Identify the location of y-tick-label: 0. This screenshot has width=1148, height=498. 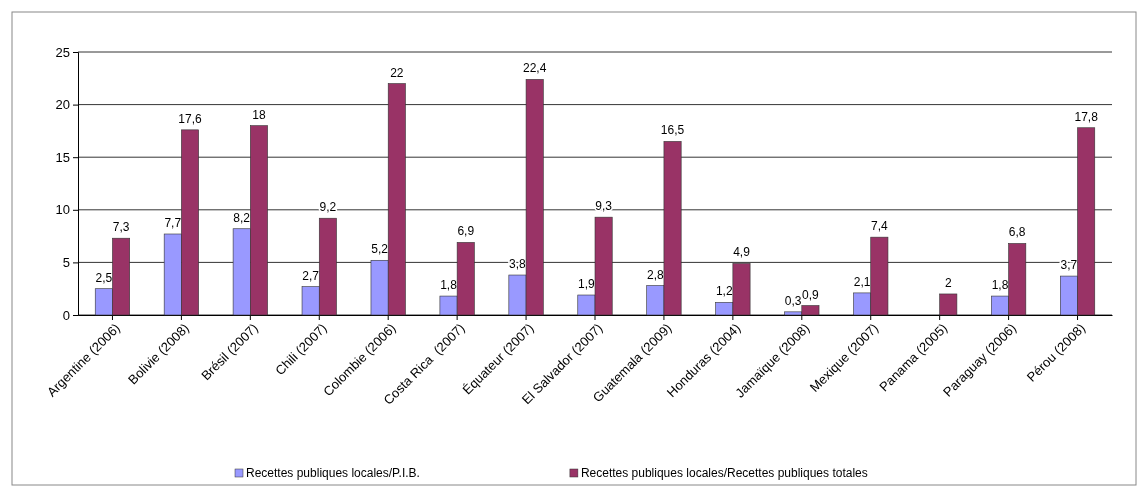
(66, 315).